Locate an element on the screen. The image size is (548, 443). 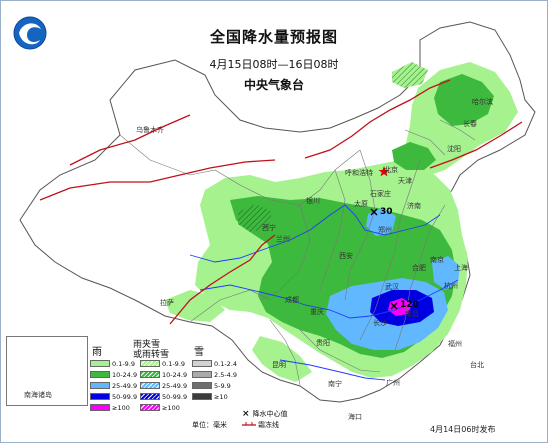
city-label: 北京 is located at coordinates (391, 170).